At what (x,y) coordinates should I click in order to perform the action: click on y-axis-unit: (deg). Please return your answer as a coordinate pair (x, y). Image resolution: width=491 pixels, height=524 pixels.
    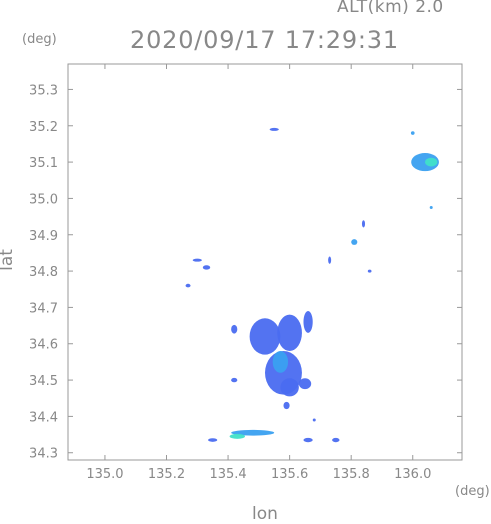
    Looking at the image, I should click on (39, 39).